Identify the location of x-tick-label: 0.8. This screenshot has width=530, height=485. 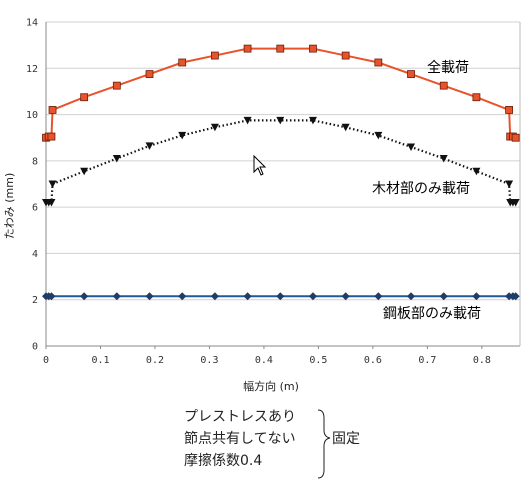
(482, 360).